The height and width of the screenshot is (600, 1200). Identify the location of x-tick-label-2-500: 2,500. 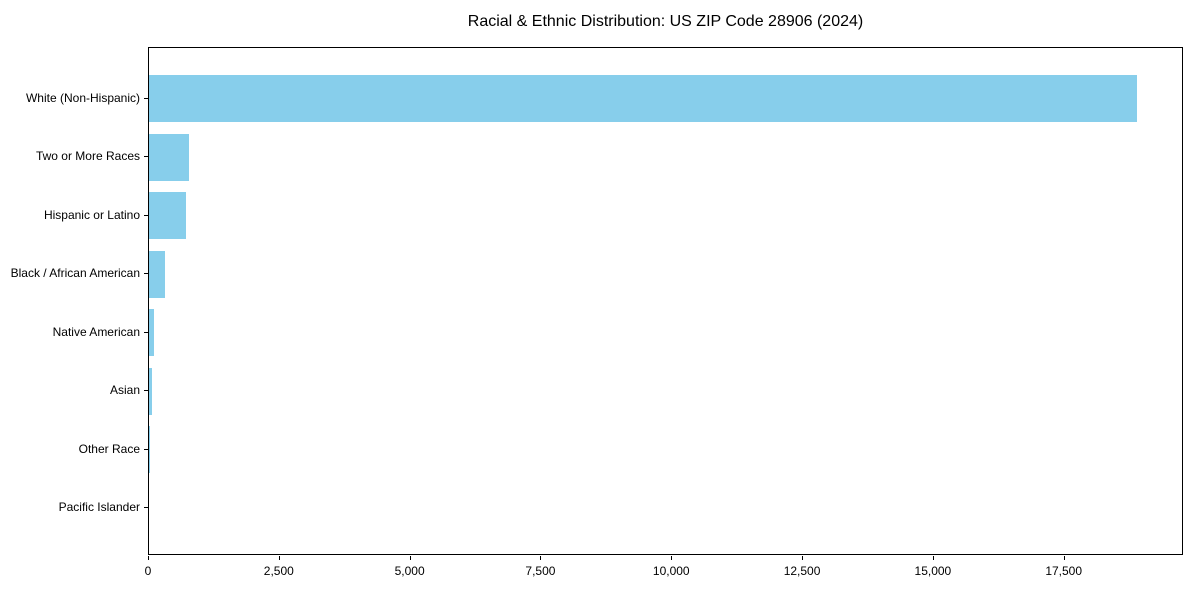
(278, 571).